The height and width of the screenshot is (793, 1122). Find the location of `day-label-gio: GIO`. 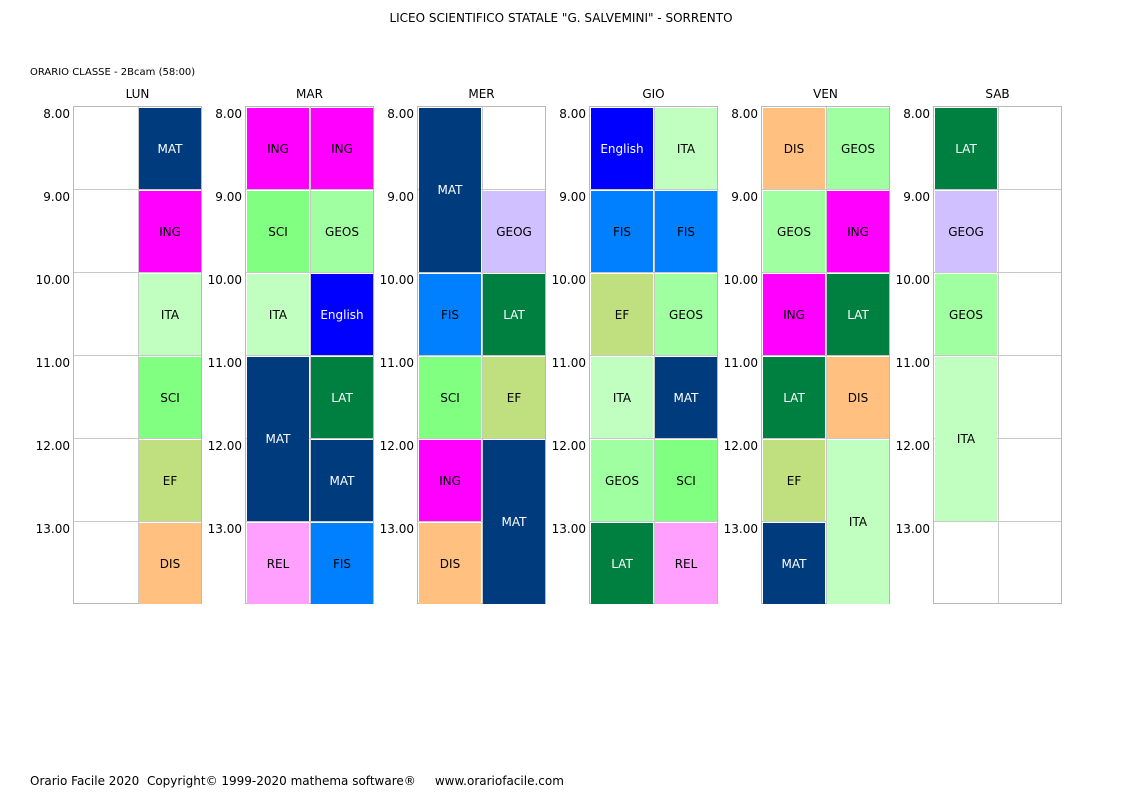

day-label-gio: GIO is located at coordinates (653, 94).